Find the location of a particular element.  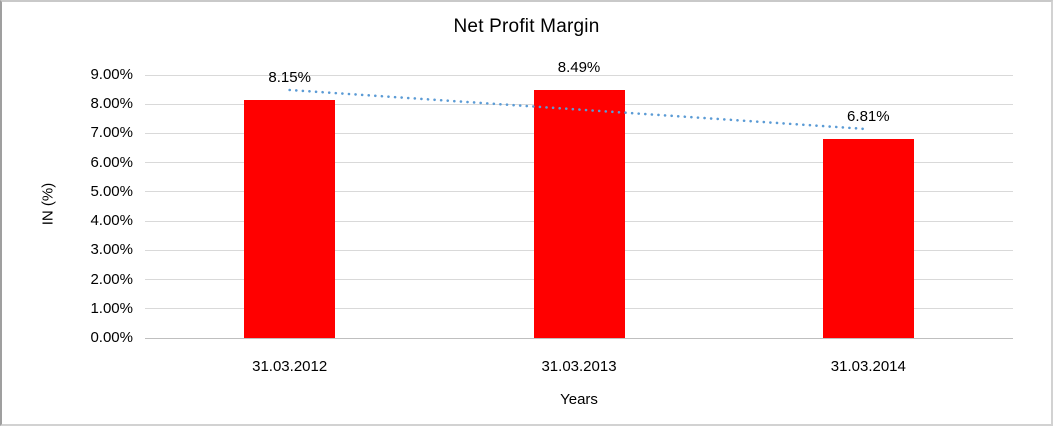

y-tick-label: 3.00% is located at coordinates (111, 250).